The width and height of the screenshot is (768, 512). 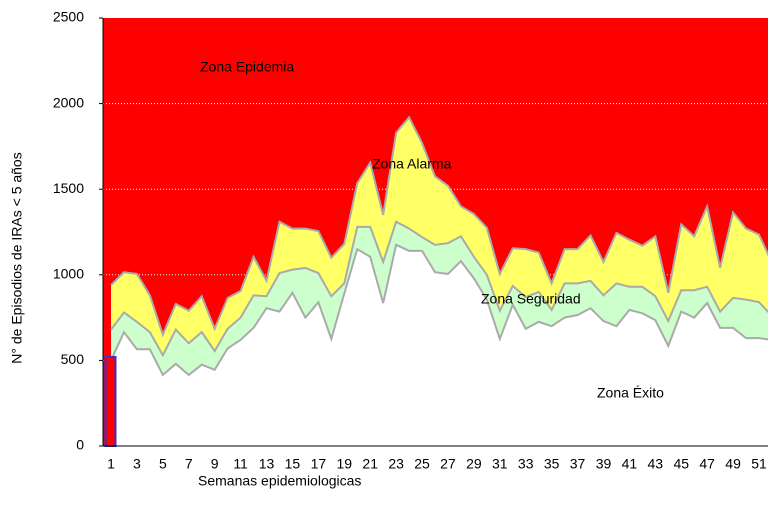 I want to click on y-axis-label: N° de Episodios de IRAs < 5 años, so click(x=17, y=257).